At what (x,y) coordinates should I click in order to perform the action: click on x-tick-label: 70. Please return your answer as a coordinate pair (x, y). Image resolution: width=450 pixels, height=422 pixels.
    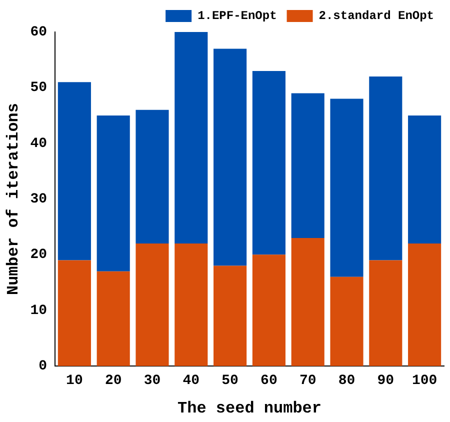
    Looking at the image, I should click on (307, 380).